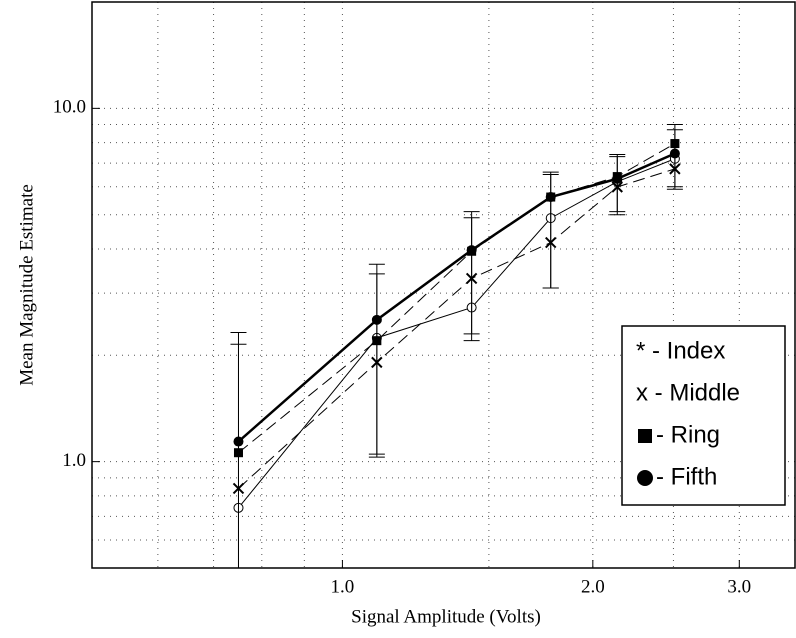 The height and width of the screenshot is (638, 796). Describe the element at coordinates (69, 107) in the screenshot. I see `y-tick-label: 10.0` at that location.